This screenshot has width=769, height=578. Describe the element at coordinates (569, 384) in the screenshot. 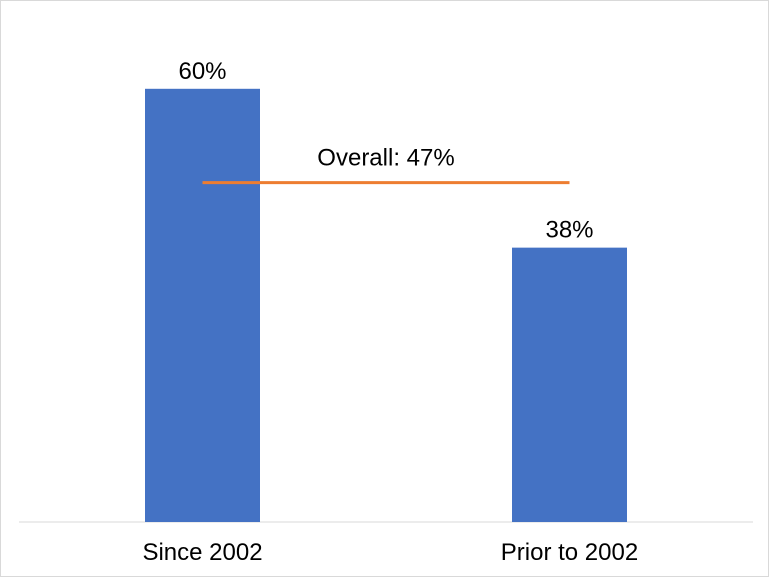

I see `bar-prior-to-2002` at that location.